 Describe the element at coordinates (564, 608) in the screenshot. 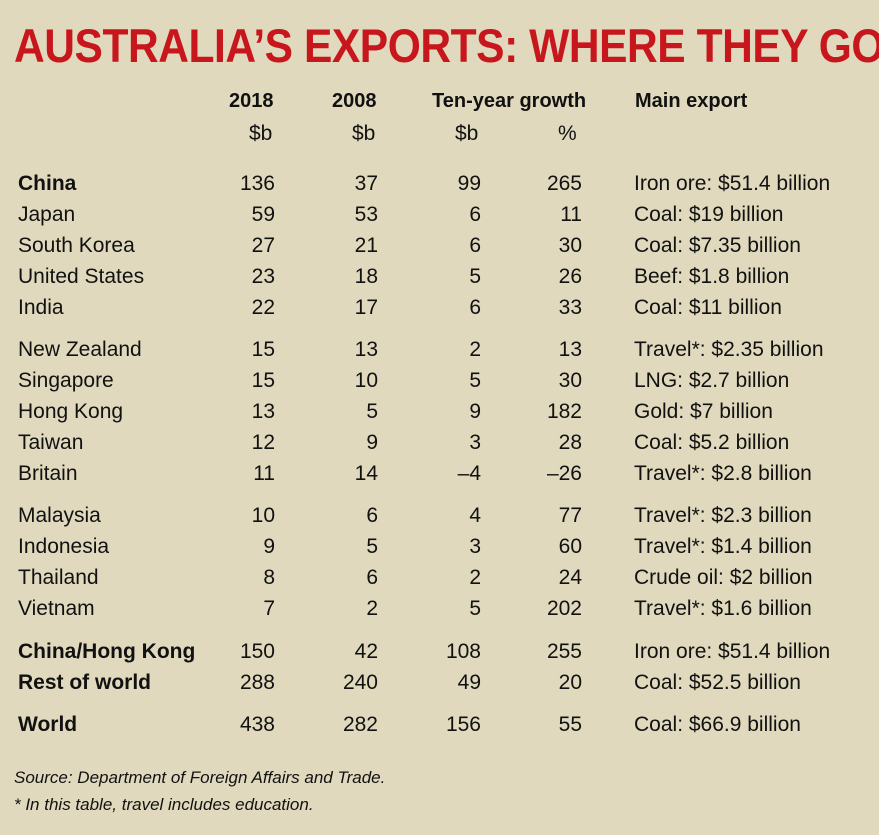

I see `growth-percent: 202` at that location.